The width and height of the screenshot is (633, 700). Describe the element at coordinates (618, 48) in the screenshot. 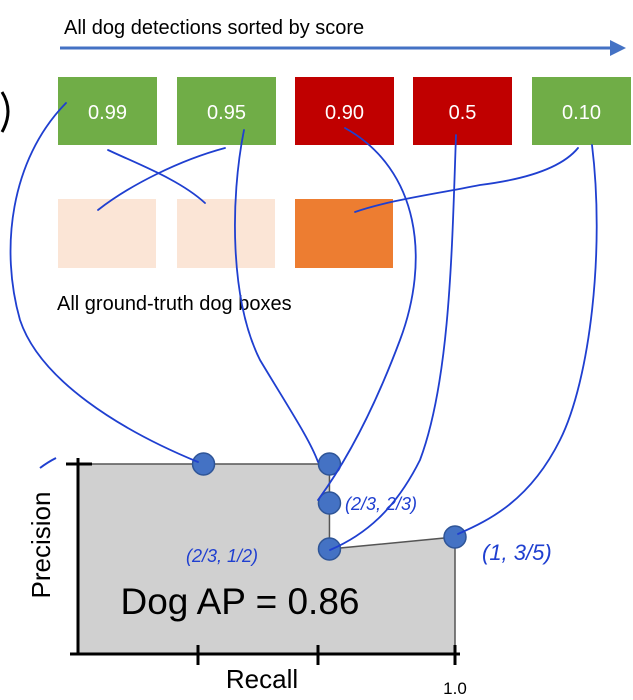

I see `sort-arrow-head` at that location.